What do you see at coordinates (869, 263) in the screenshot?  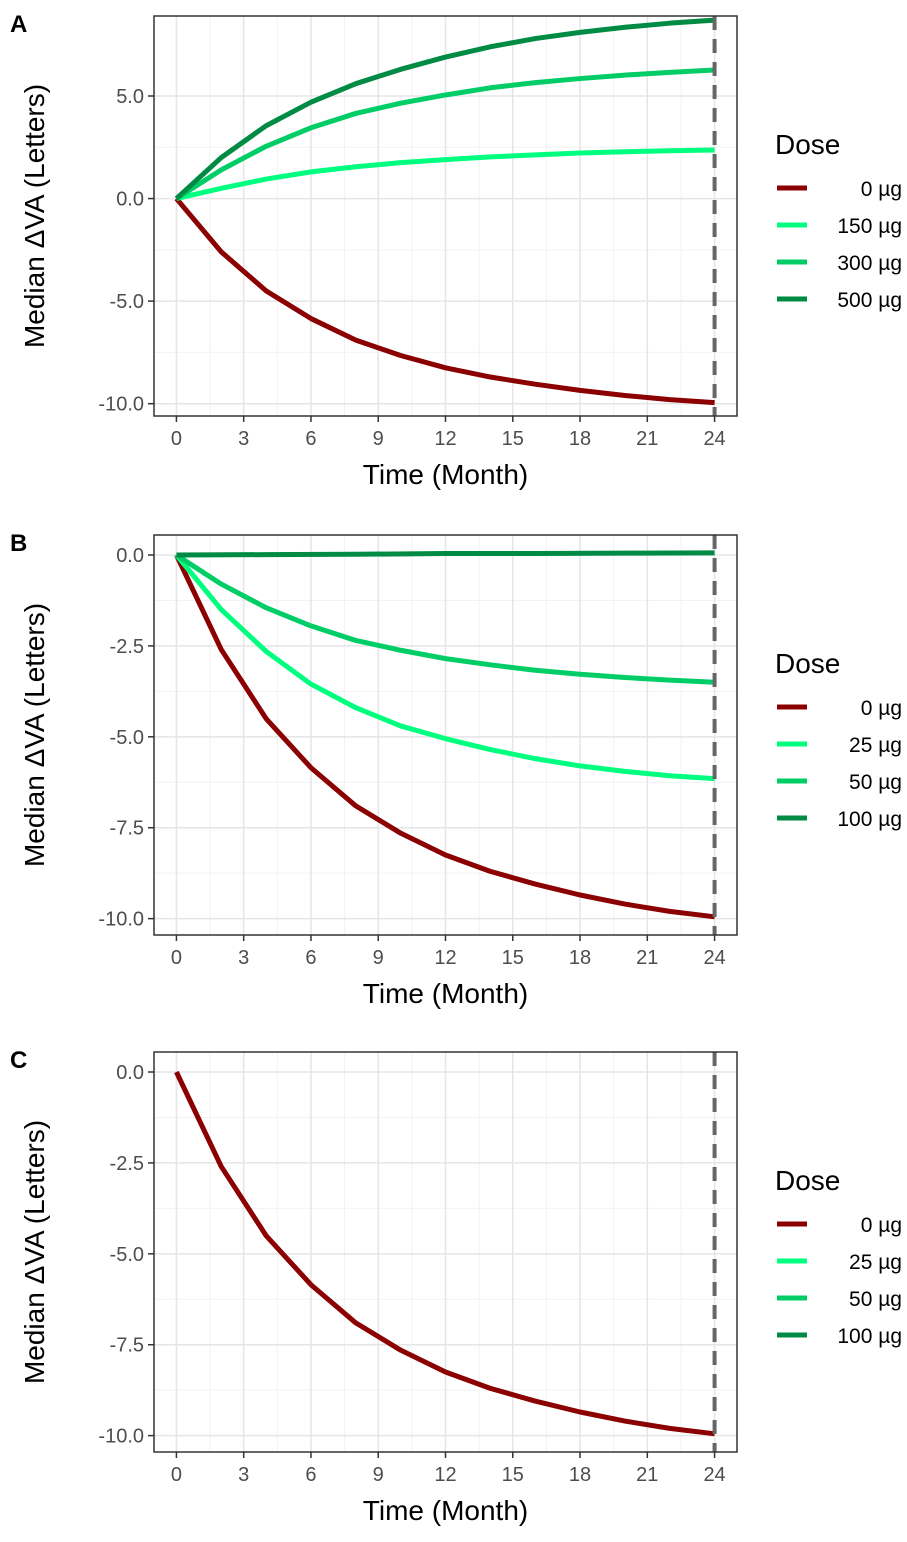 I see `legend-label-2: 300 µg` at bounding box center [869, 263].